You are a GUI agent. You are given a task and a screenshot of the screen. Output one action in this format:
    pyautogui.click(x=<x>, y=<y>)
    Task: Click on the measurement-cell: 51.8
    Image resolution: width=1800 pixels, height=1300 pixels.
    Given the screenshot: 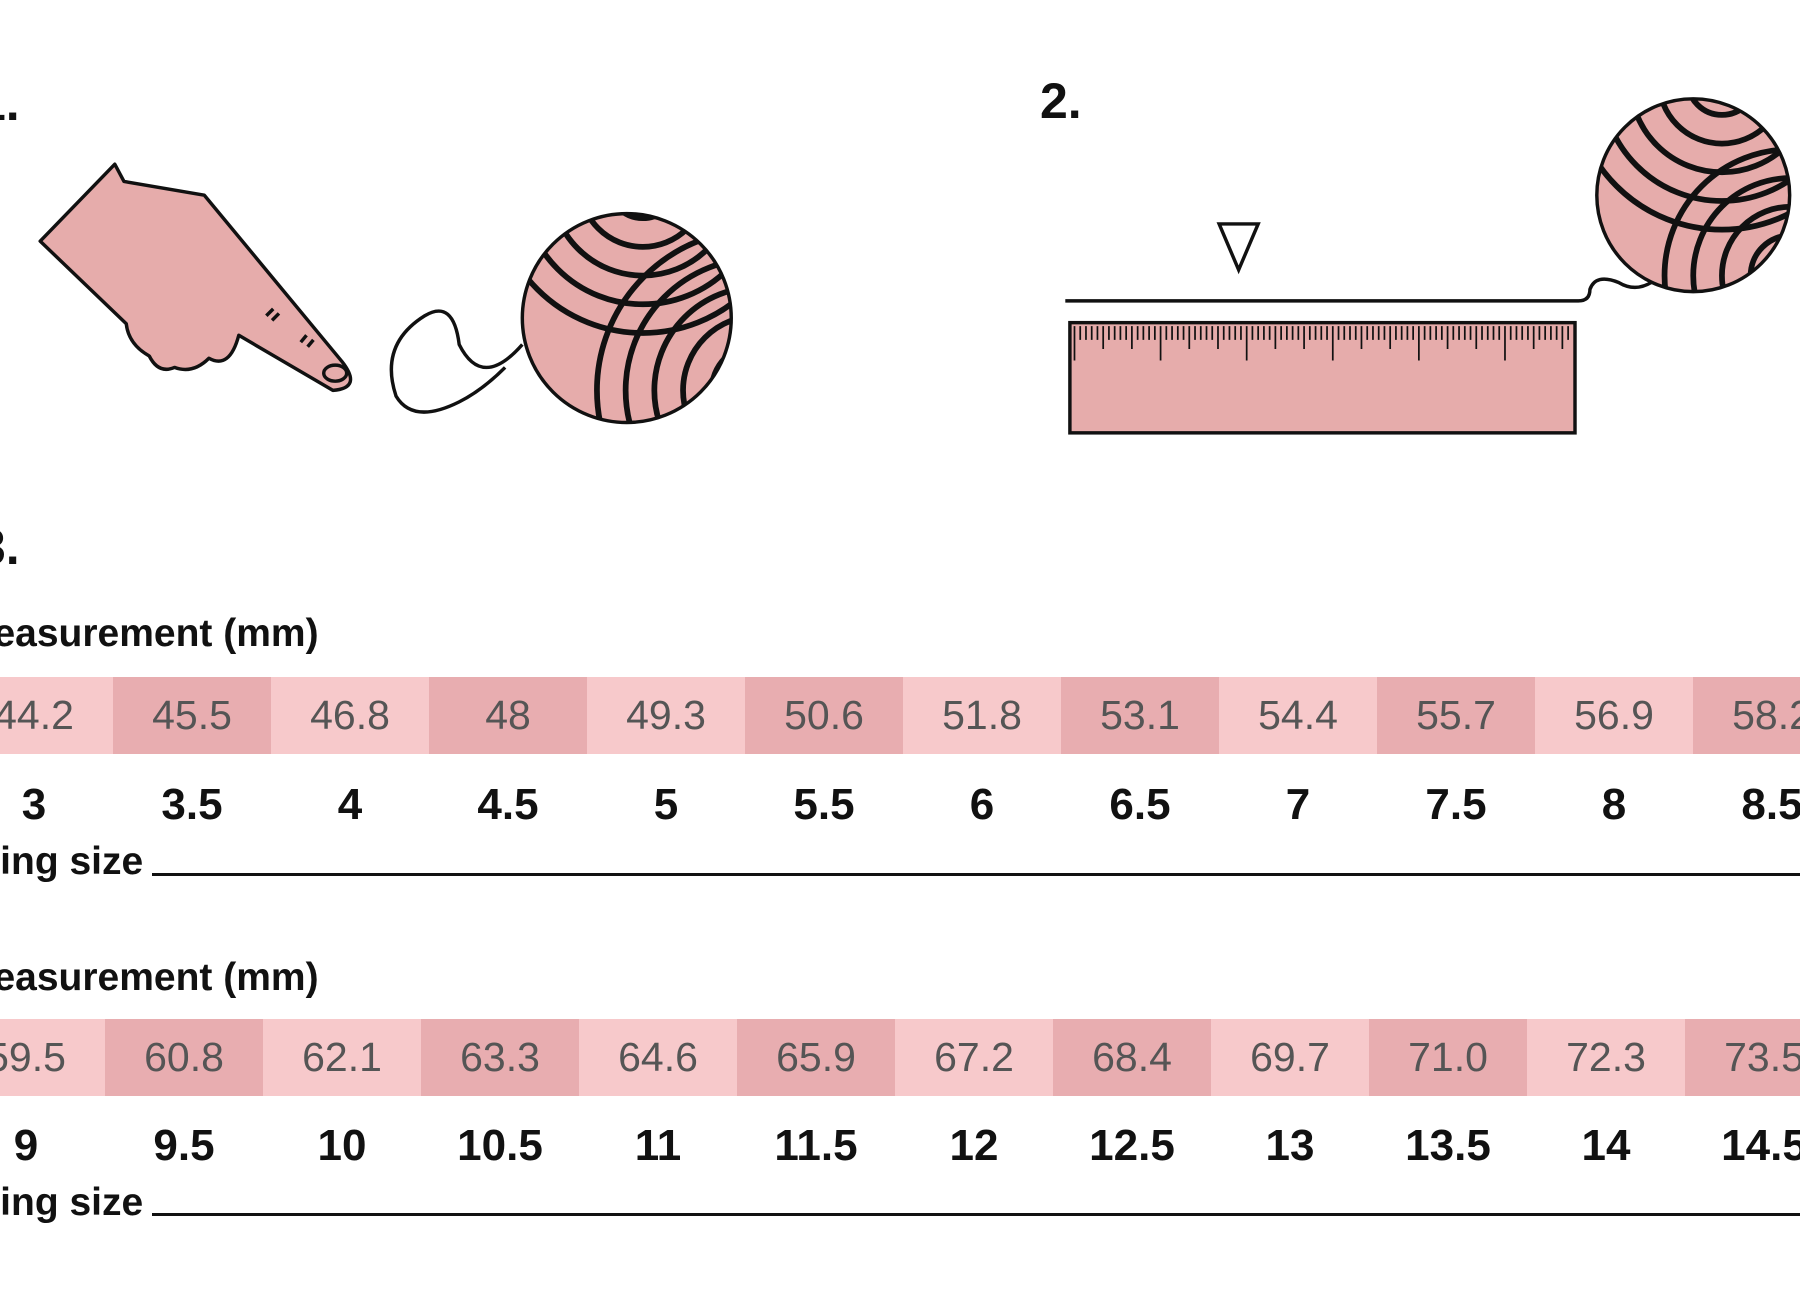 What is the action you would take?
    pyautogui.click(x=982, y=715)
    